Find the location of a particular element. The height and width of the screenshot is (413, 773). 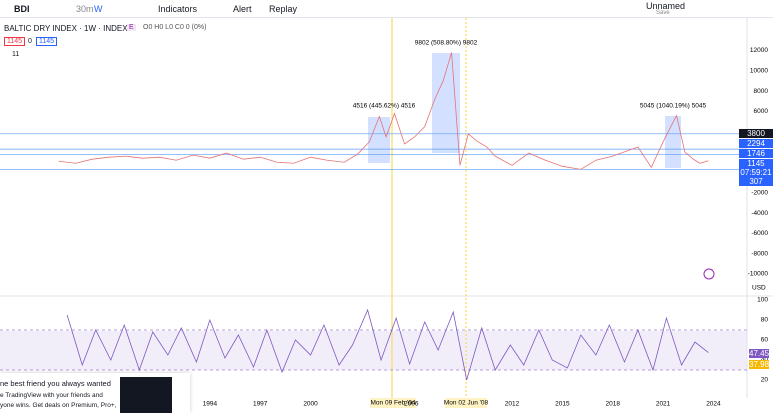

buy-price: 1145 is located at coordinates (47, 41).